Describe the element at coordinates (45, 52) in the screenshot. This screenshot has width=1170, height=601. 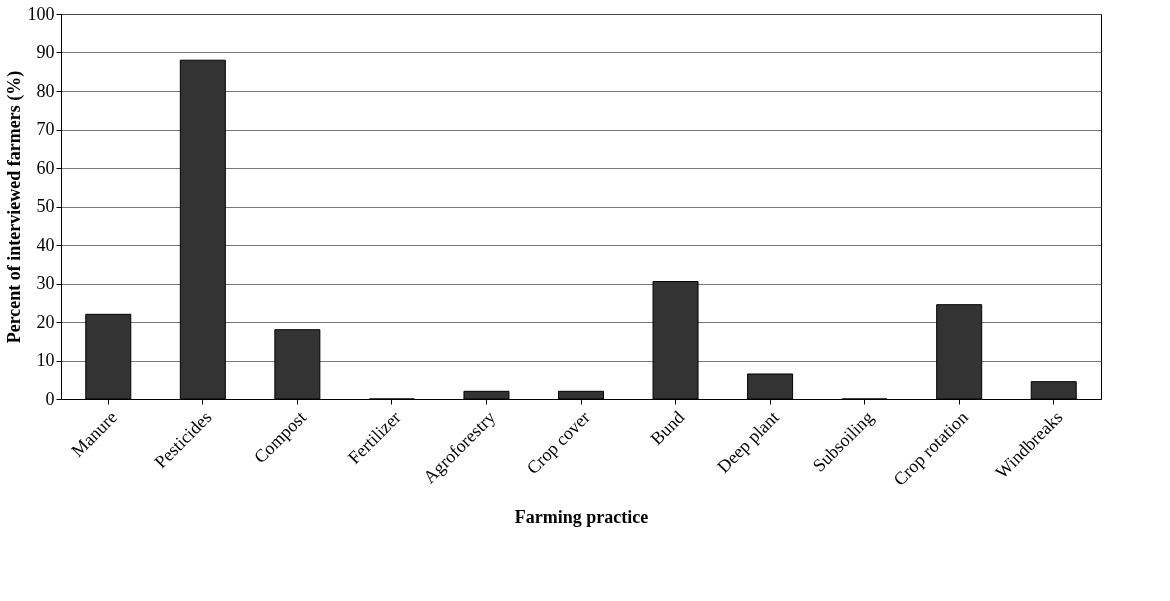
I see `y-tick-label: 90` at that location.